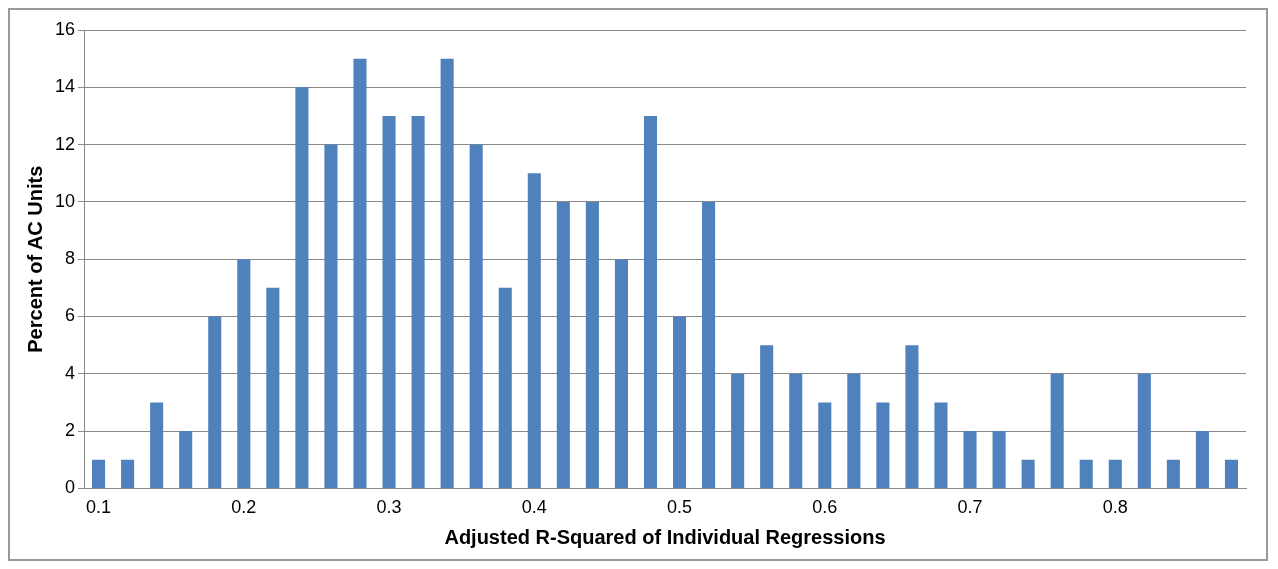  What do you see at coordinates (70, 430) in the screenshot?
I see `y-tick-label: 2` at bounding box center [70, 430].